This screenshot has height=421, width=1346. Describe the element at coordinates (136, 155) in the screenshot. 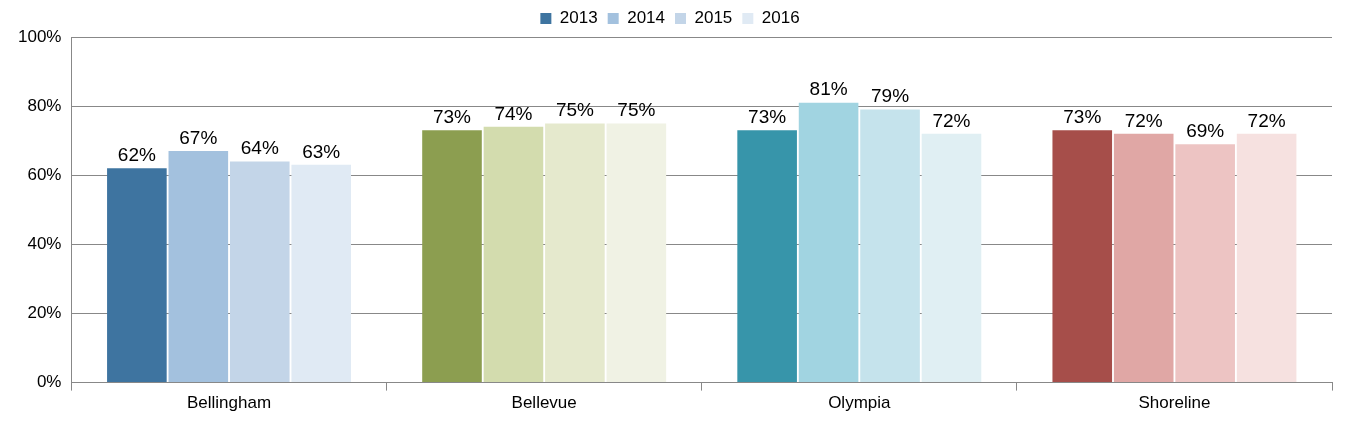

I see `data-label: 62%` at that location.